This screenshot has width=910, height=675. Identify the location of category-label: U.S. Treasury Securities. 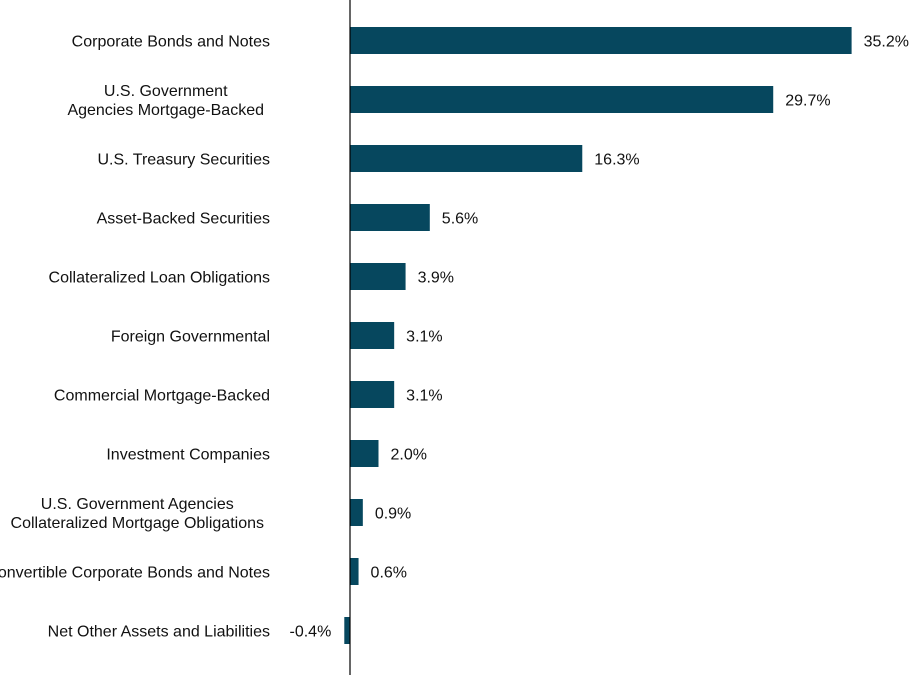
(184, 160).